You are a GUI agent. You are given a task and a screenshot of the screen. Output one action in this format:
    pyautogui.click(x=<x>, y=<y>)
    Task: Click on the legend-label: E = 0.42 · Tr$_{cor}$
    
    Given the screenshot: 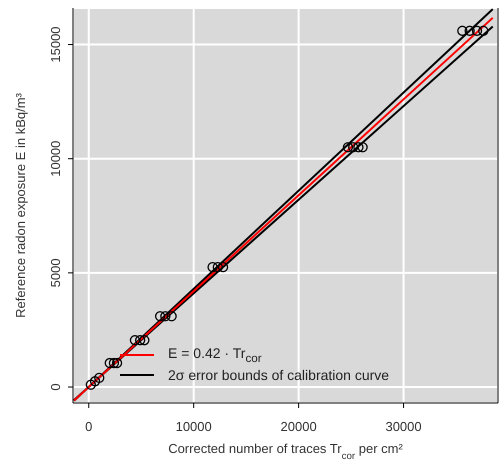 What is the action you would take?
    pyautogui.click(x=215, y=355)
    